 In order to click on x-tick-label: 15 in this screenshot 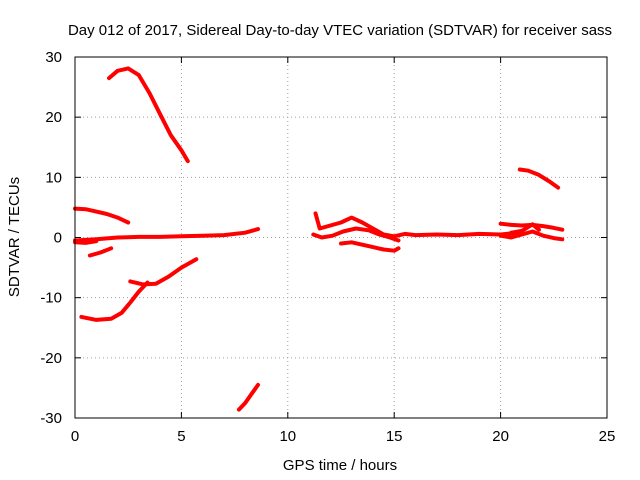, I will do `click(394, 436)`.